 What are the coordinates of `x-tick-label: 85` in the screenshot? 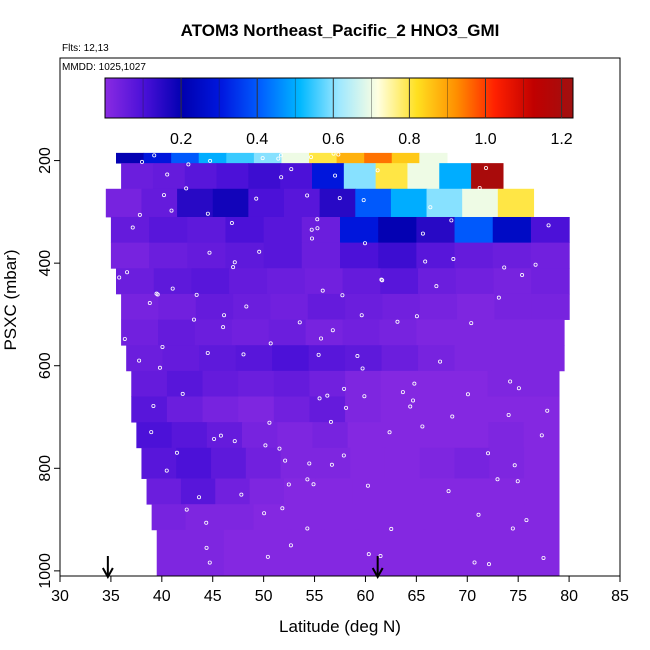 It's located at (620, 596).